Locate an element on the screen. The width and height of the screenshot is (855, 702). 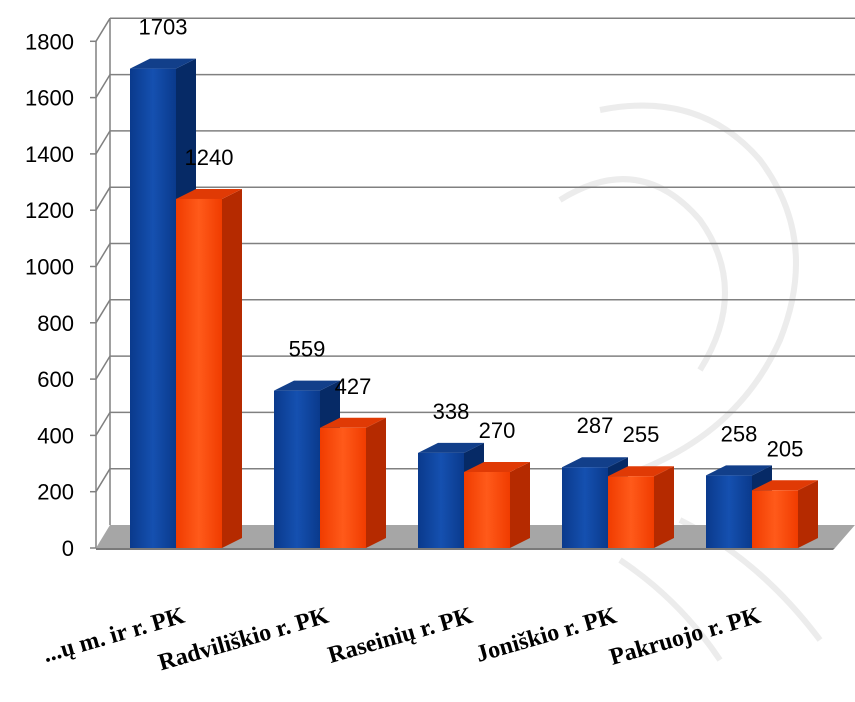
data-label: 255 is located at coordinates (641, 434).